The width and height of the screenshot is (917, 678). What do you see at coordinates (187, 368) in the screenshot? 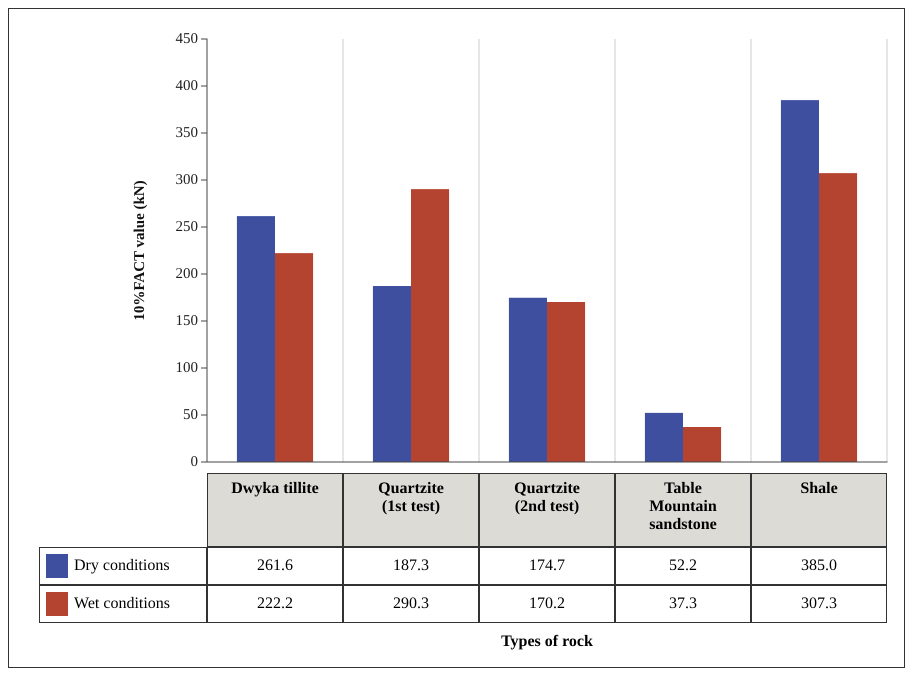
I see `y-tick-label: 100` at bounding box center [187, 368].